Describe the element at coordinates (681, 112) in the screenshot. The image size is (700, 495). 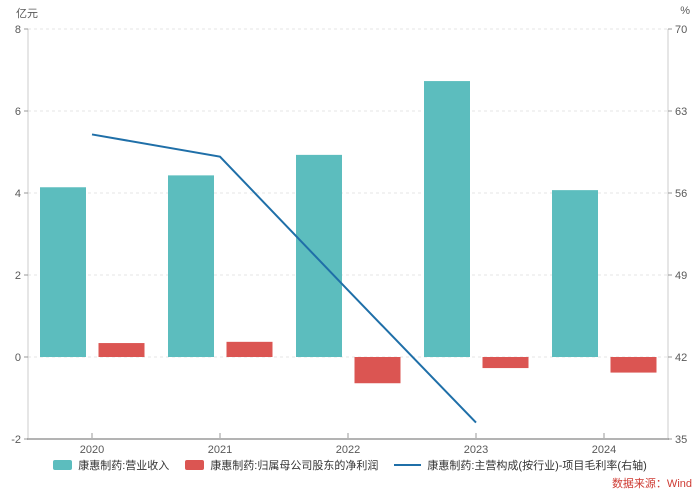
I see `right-axis-tick-label: 63` at that location.